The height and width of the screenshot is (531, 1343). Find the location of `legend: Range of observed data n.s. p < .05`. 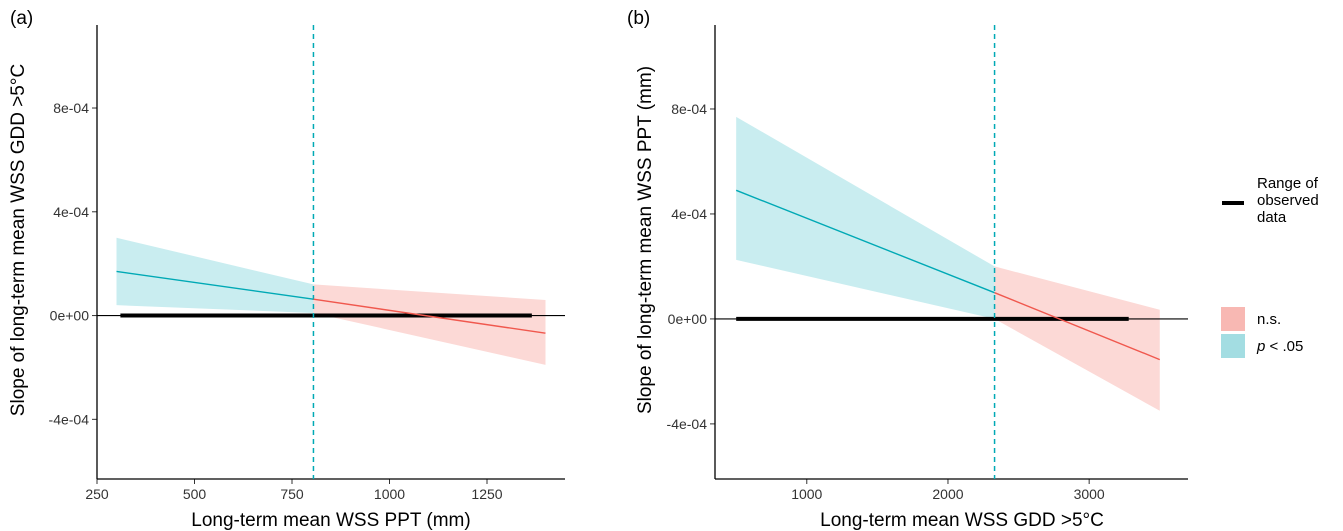

legend: Range of observed data n.s. p < .05 is located at coordinates (1272, 266).